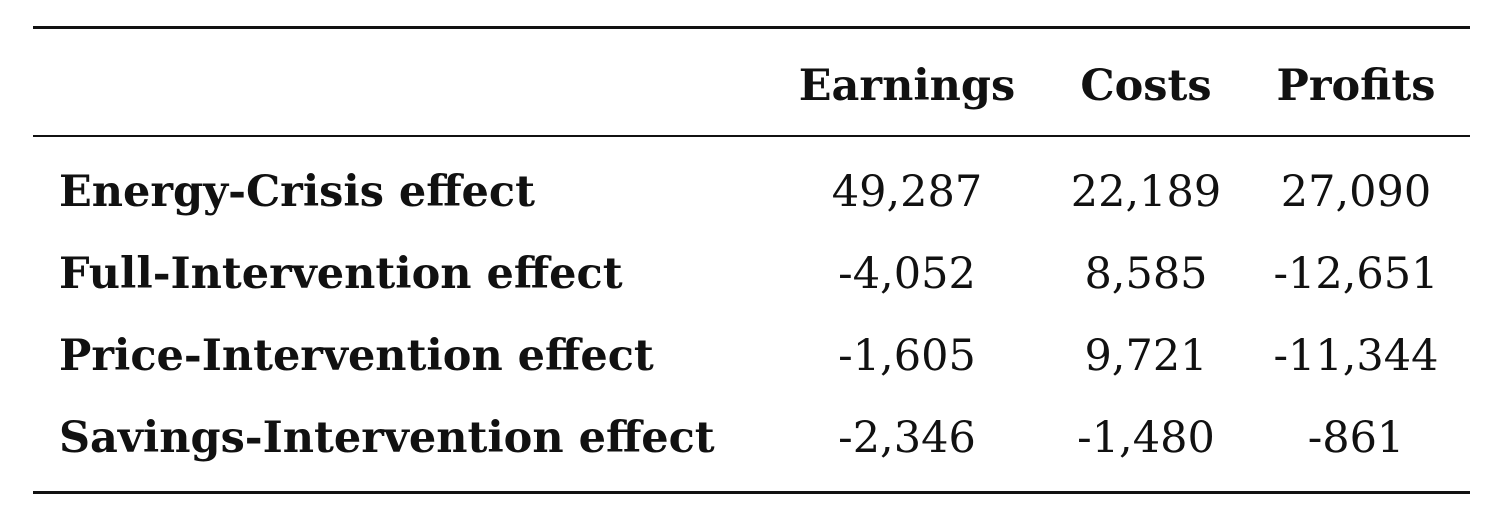  I want to click on cell-full-intervention-earnings: -4,052, so click(907, 274).